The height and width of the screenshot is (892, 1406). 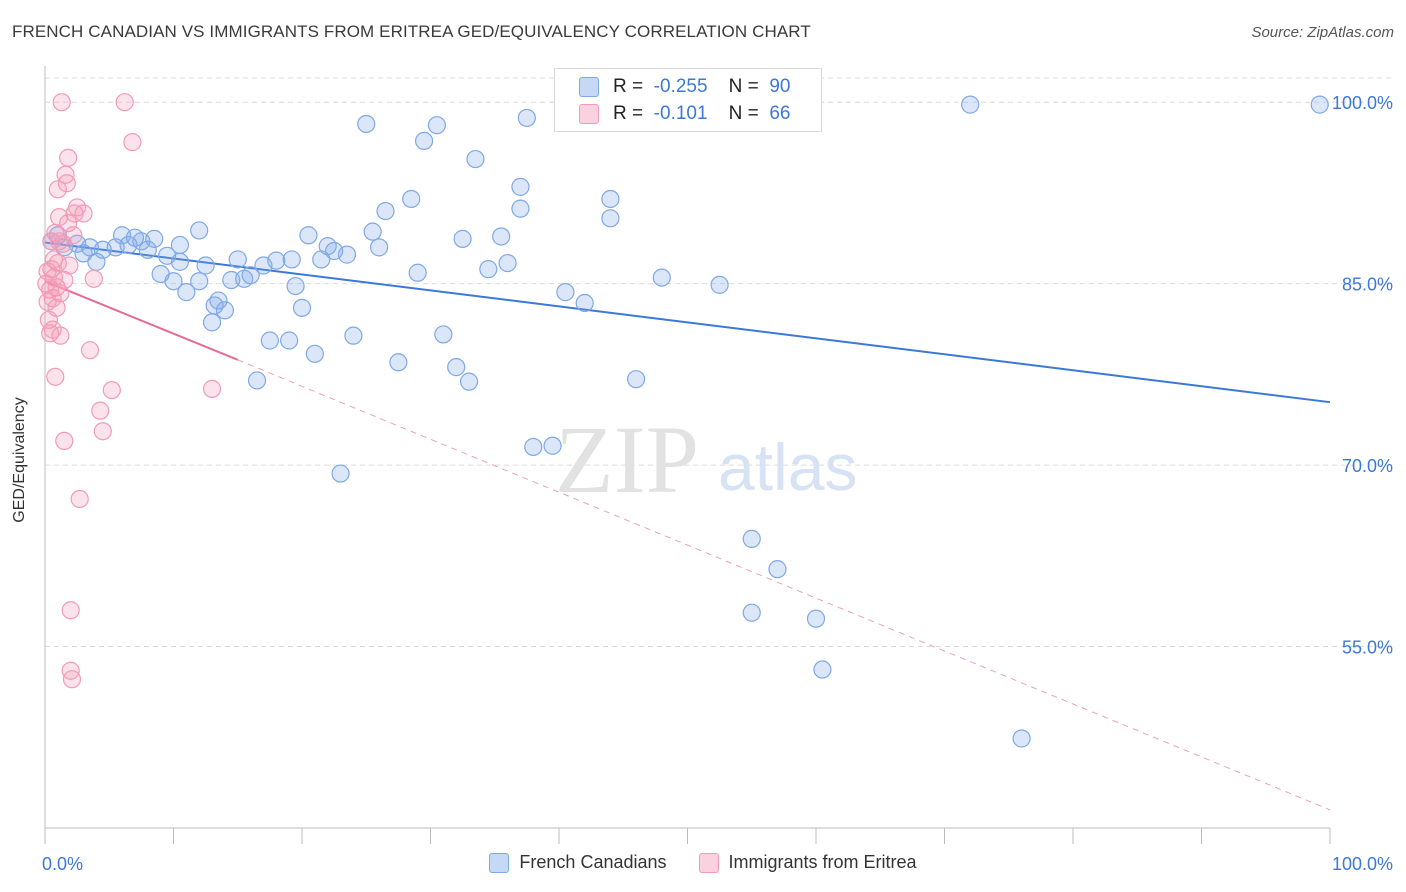 I want to click on y-axis-label: GED/Equivalency, so click(x=19, y=460).